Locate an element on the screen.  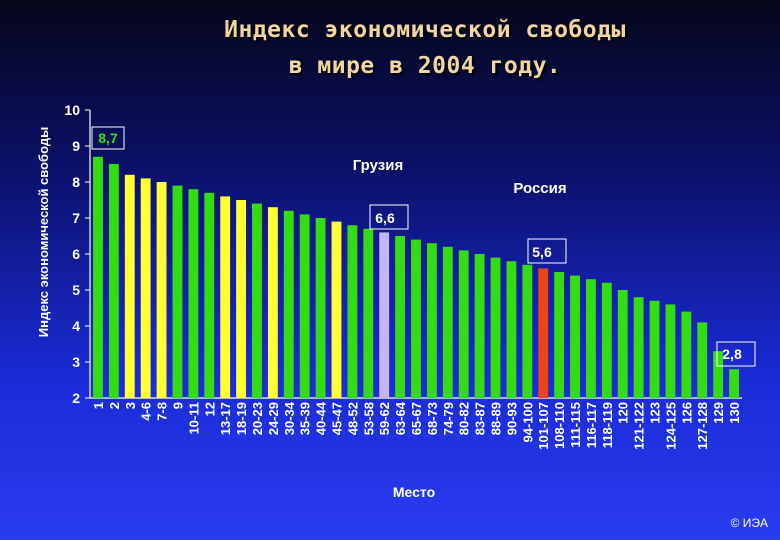
y-tick-label: 2 is located at coordinates (76, 398).